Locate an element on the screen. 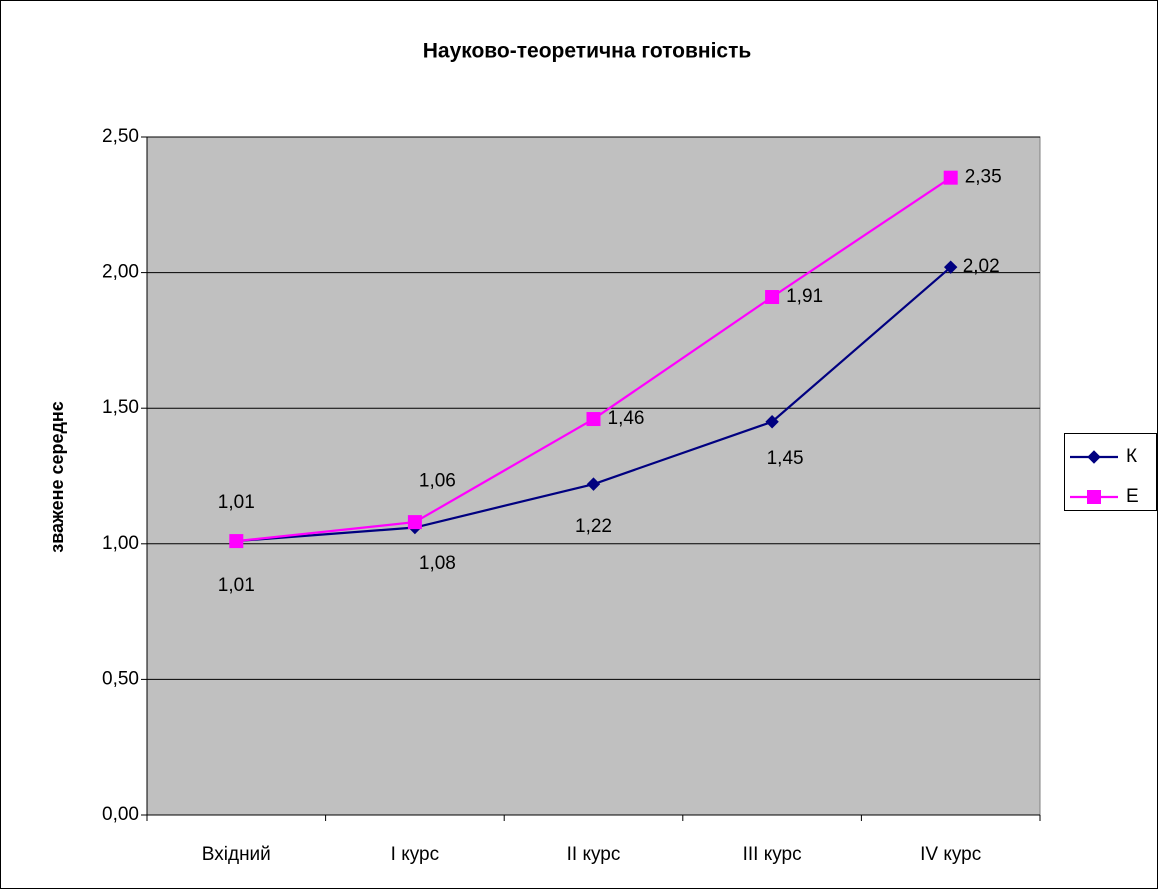 This screenshot has width=1159, height=890. y-tick-label: 1,00 is located at coordinates (120, 543).